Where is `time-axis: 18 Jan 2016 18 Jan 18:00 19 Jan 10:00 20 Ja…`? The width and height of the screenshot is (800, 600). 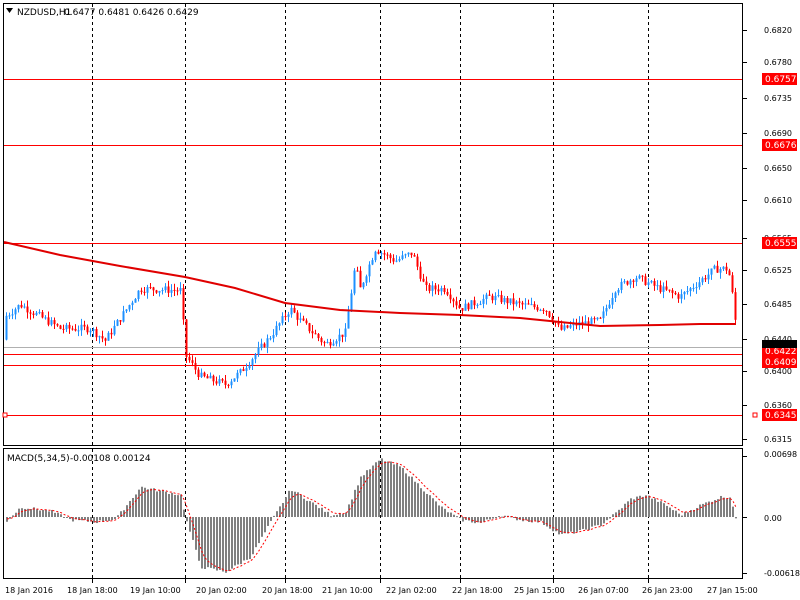
time-axis: 18 Jan 2016 18 Jan 18:00 19 Jan 10:00 20 Ja… is located at coordinates (381, 587).